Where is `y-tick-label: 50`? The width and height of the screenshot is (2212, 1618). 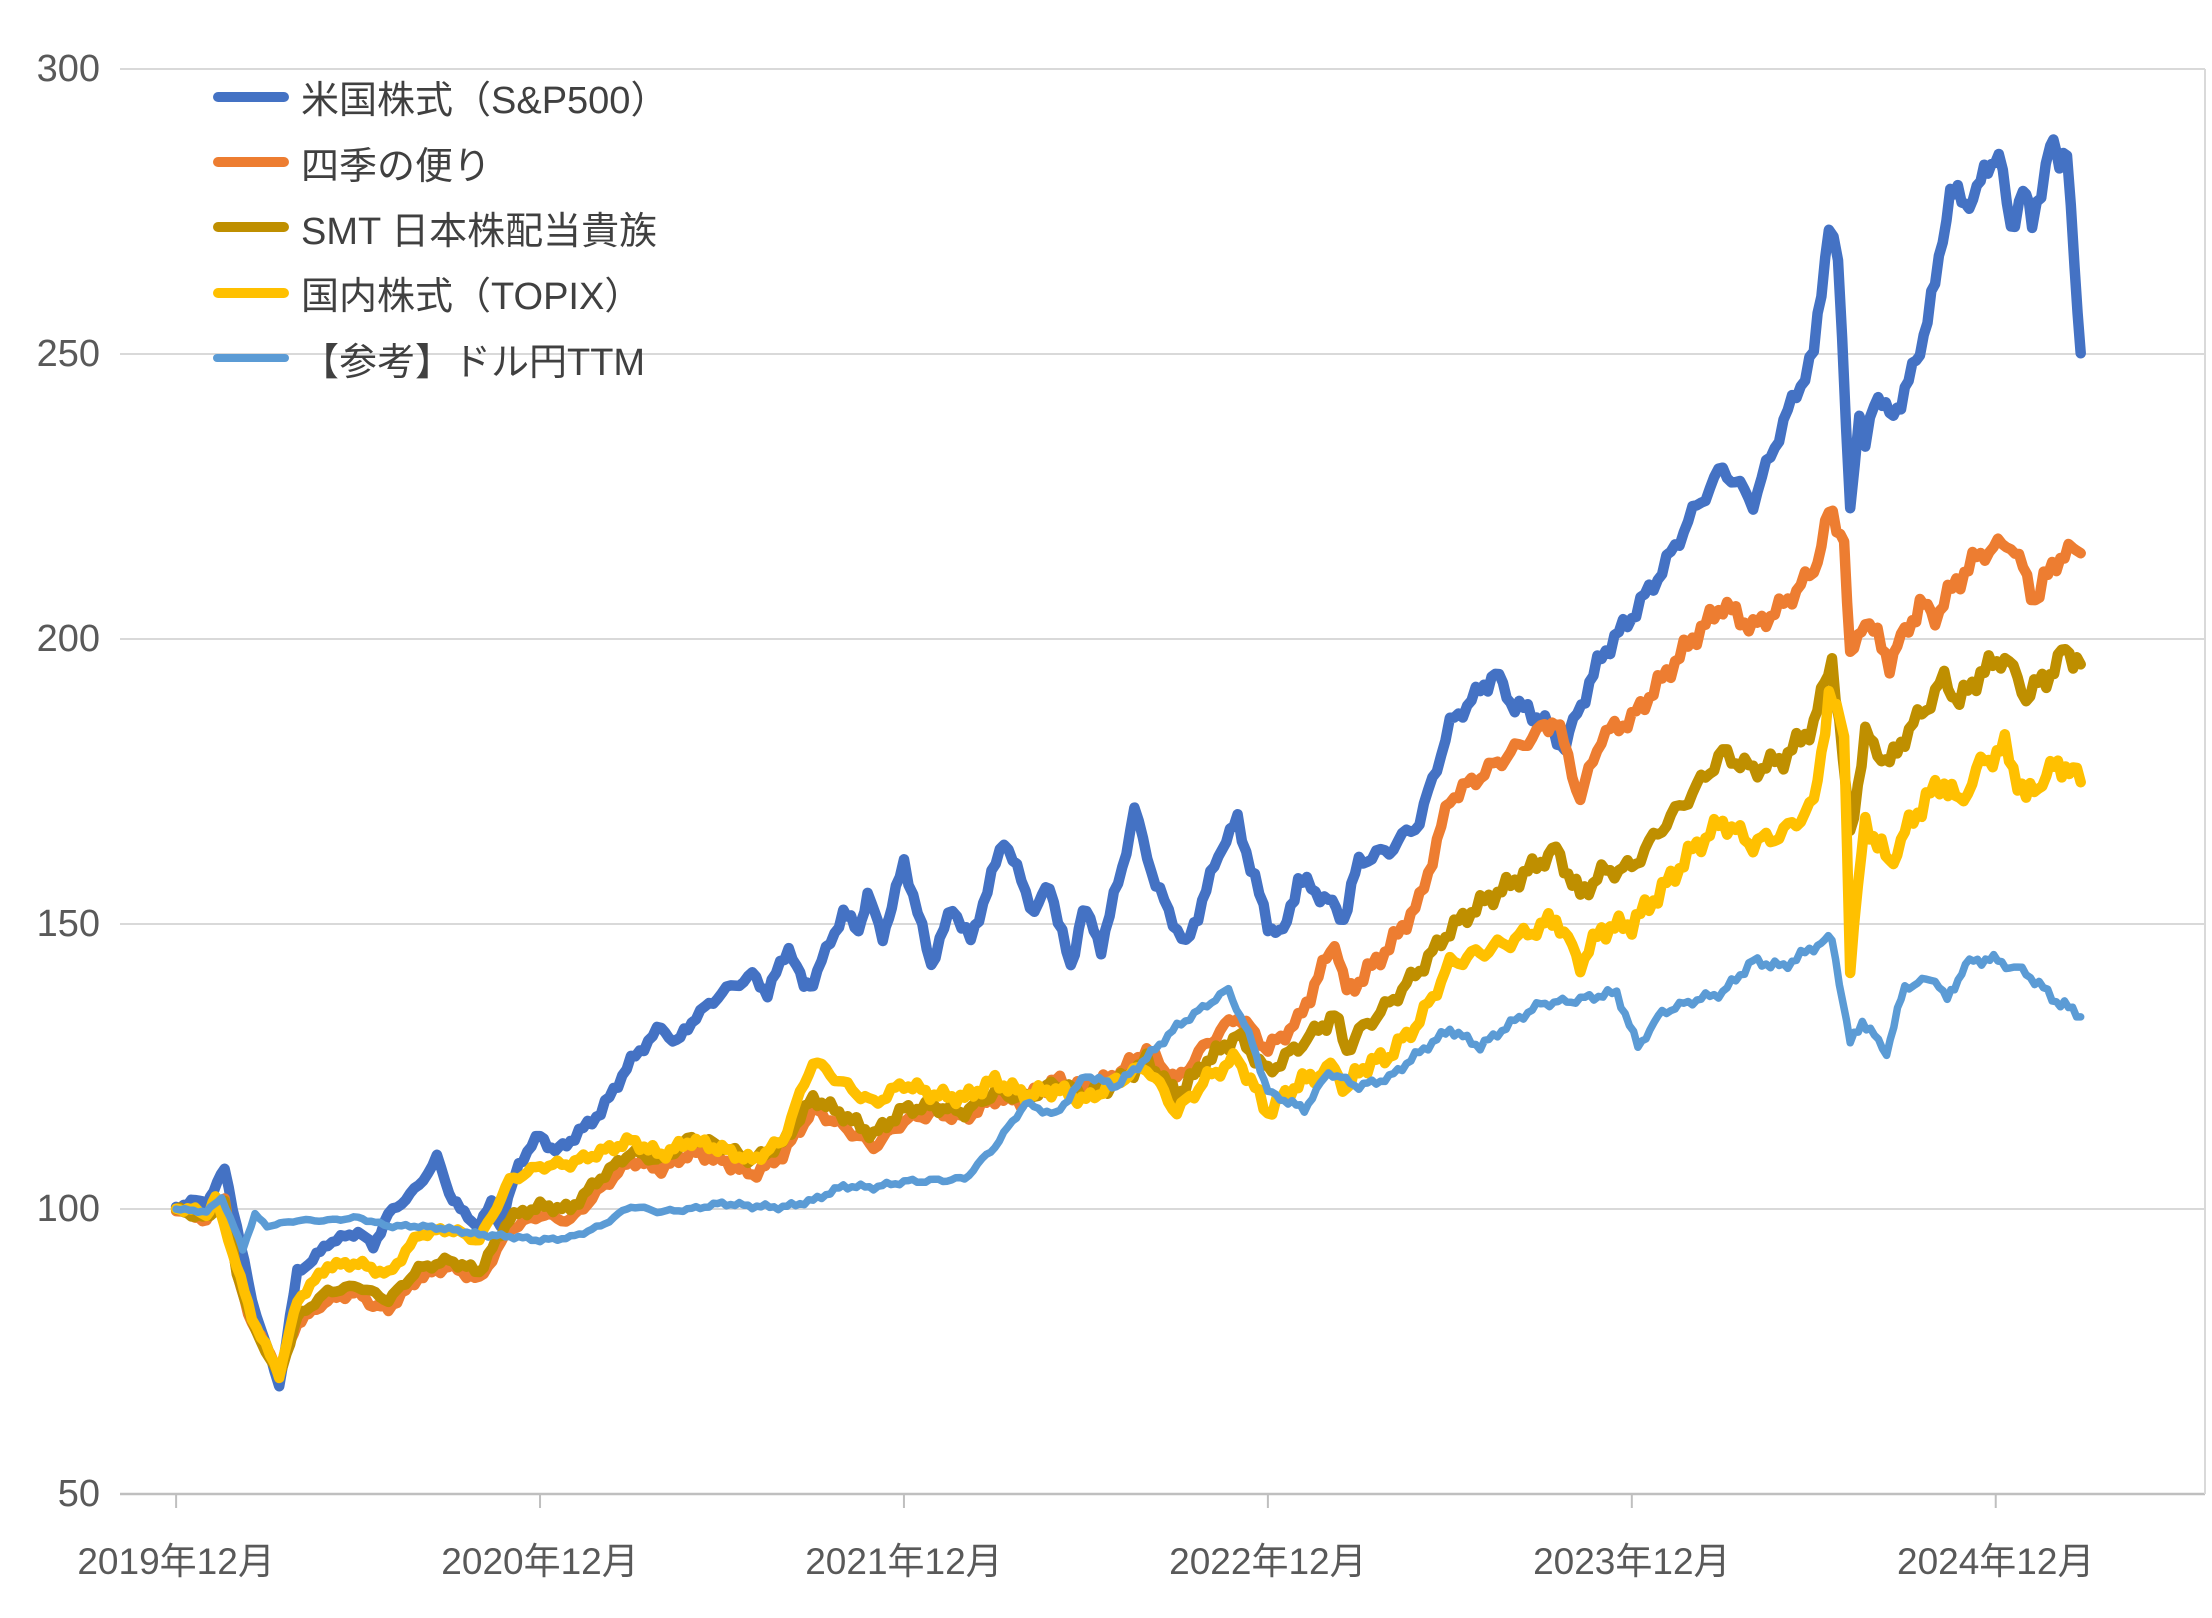 y-tick-label: 50 is located at coordinates (78, 1494).